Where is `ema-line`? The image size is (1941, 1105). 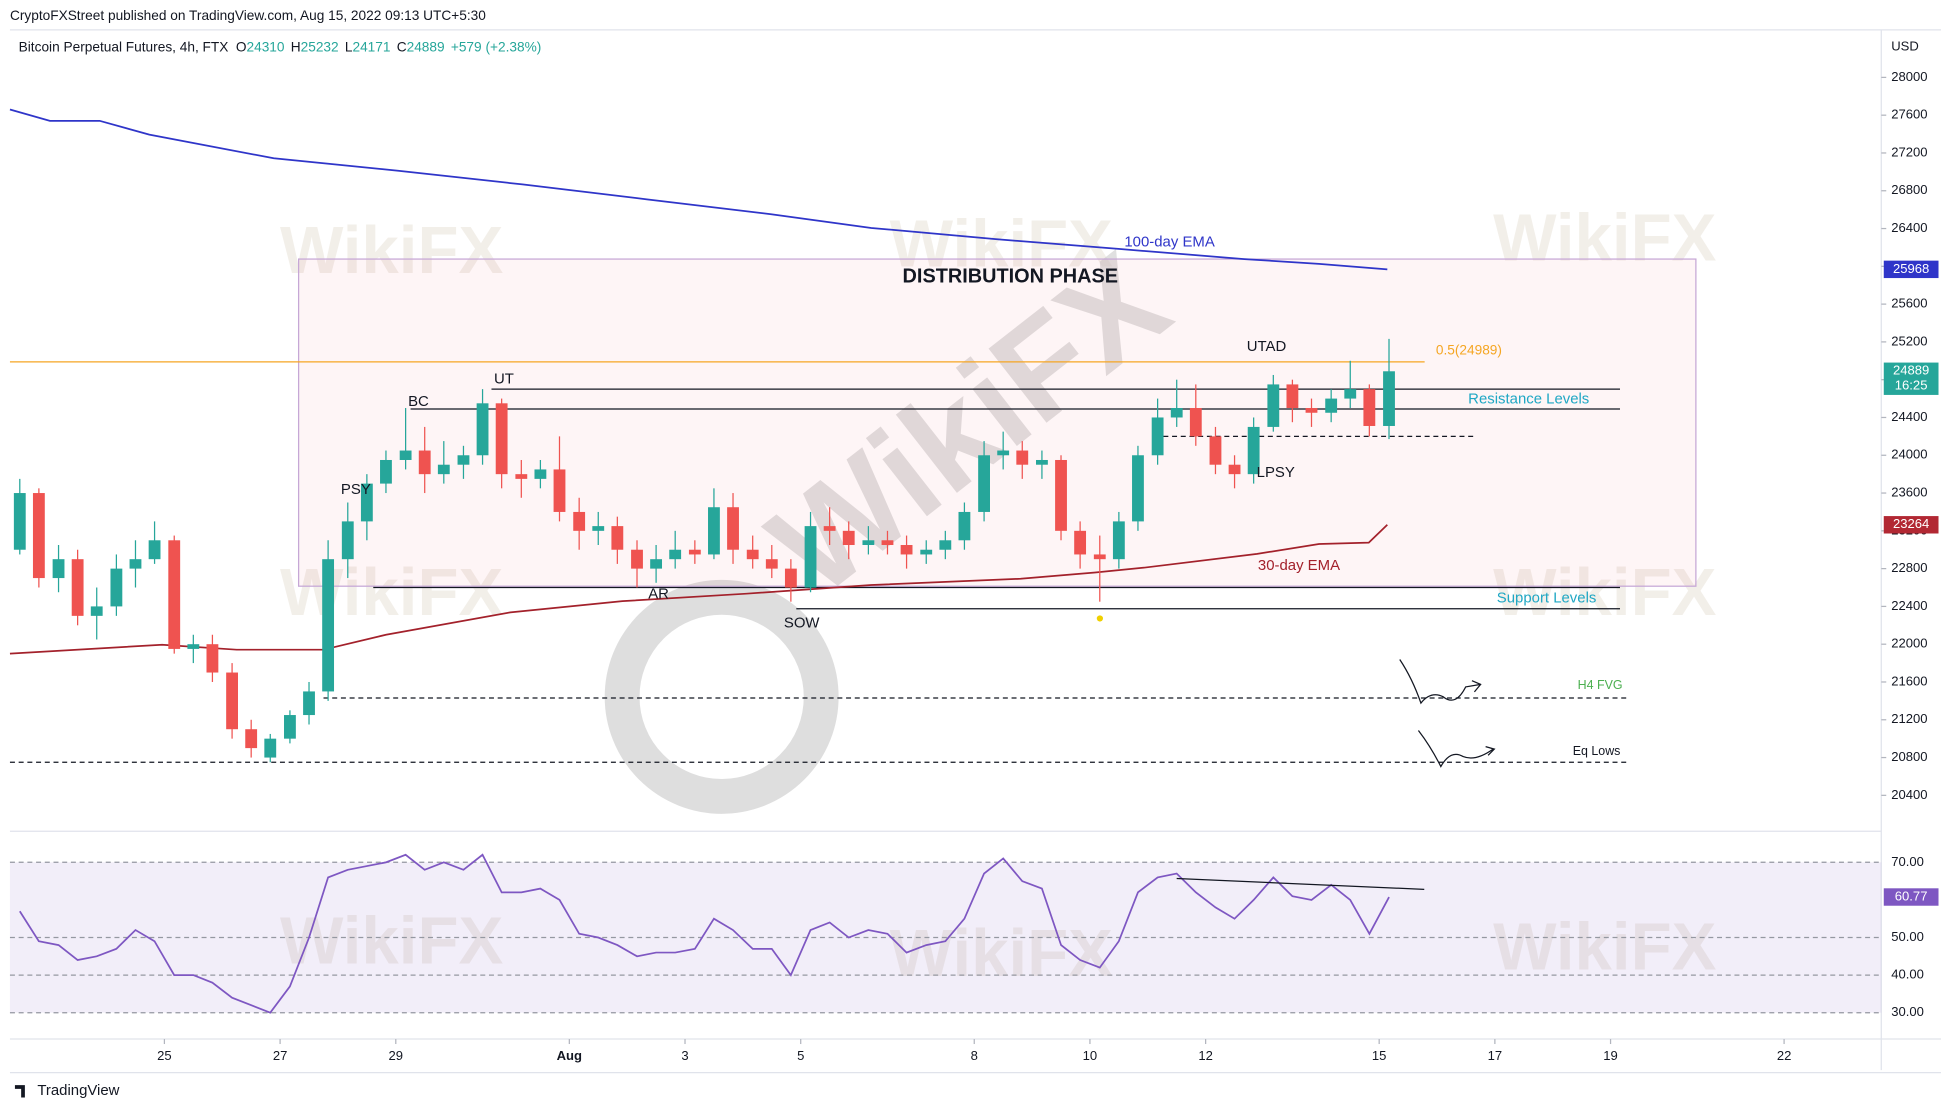
ema-line is located at coordinates (698, 189).